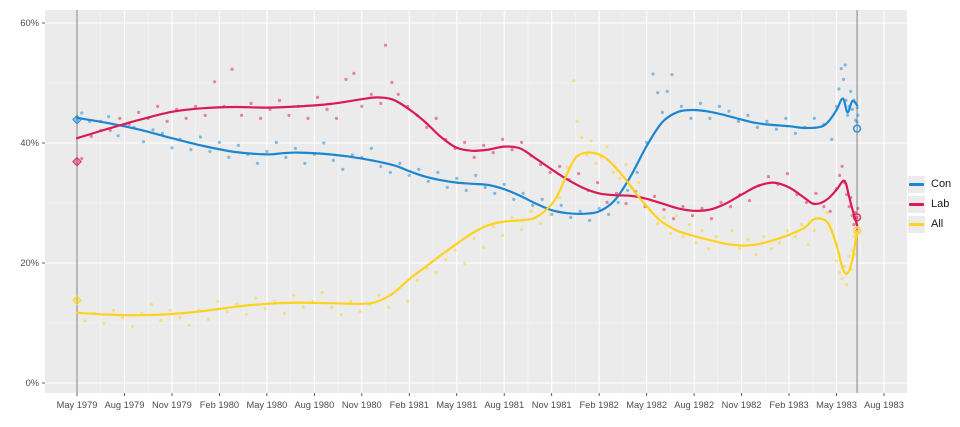 The width and height of the screenshot is (960, 427). What do you see at coordinates (937, 224) in the screenshot?
I see `legend-label-all: All` at bounding box center [937, 224].